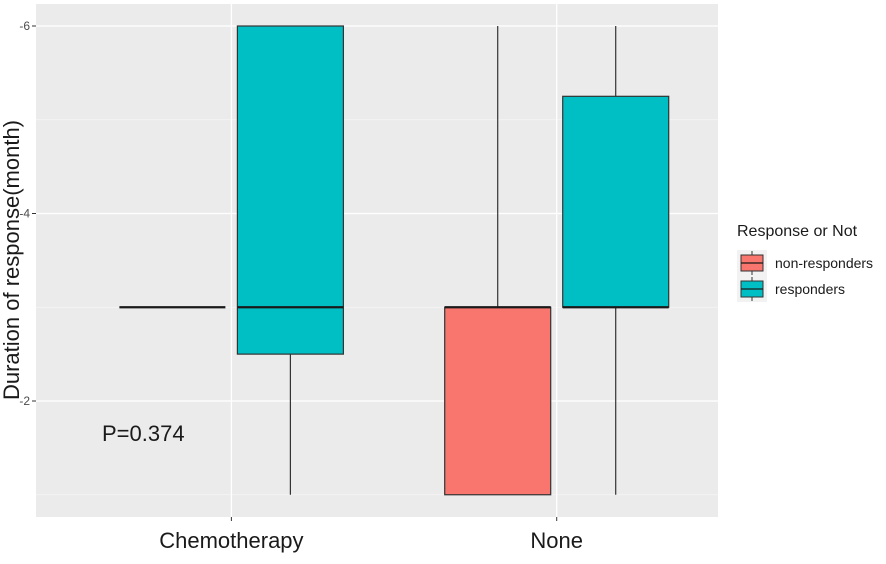 The width and height of the screenshot is (886, 564). Describe the element at coordinates (824, 263) in the screenshot. I see `legend-label: non-responders` at that location.